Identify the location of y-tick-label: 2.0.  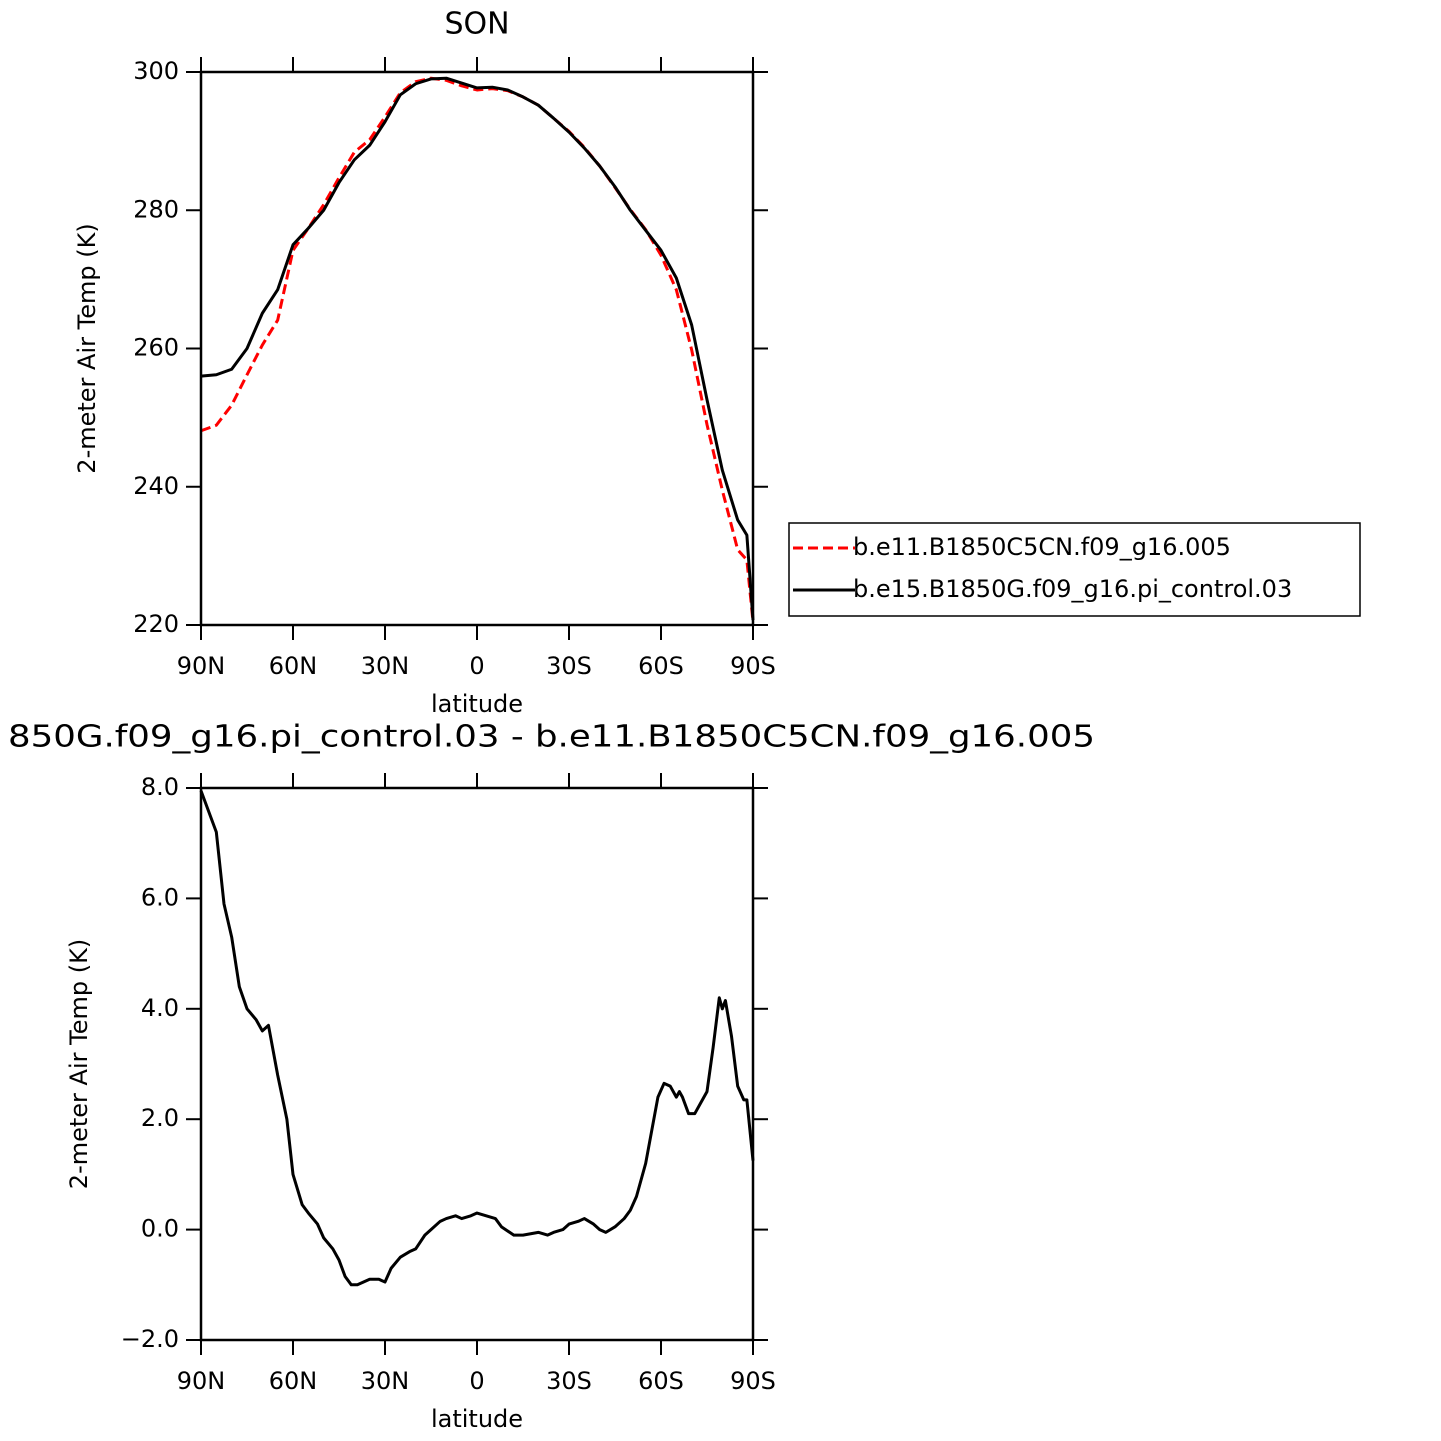
(160, 1118).